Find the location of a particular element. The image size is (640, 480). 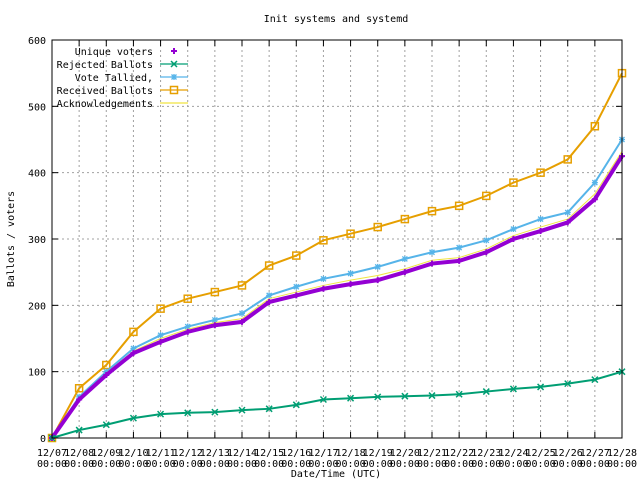

x-tick-label: 12/24 is located at coordinates (513, 453).